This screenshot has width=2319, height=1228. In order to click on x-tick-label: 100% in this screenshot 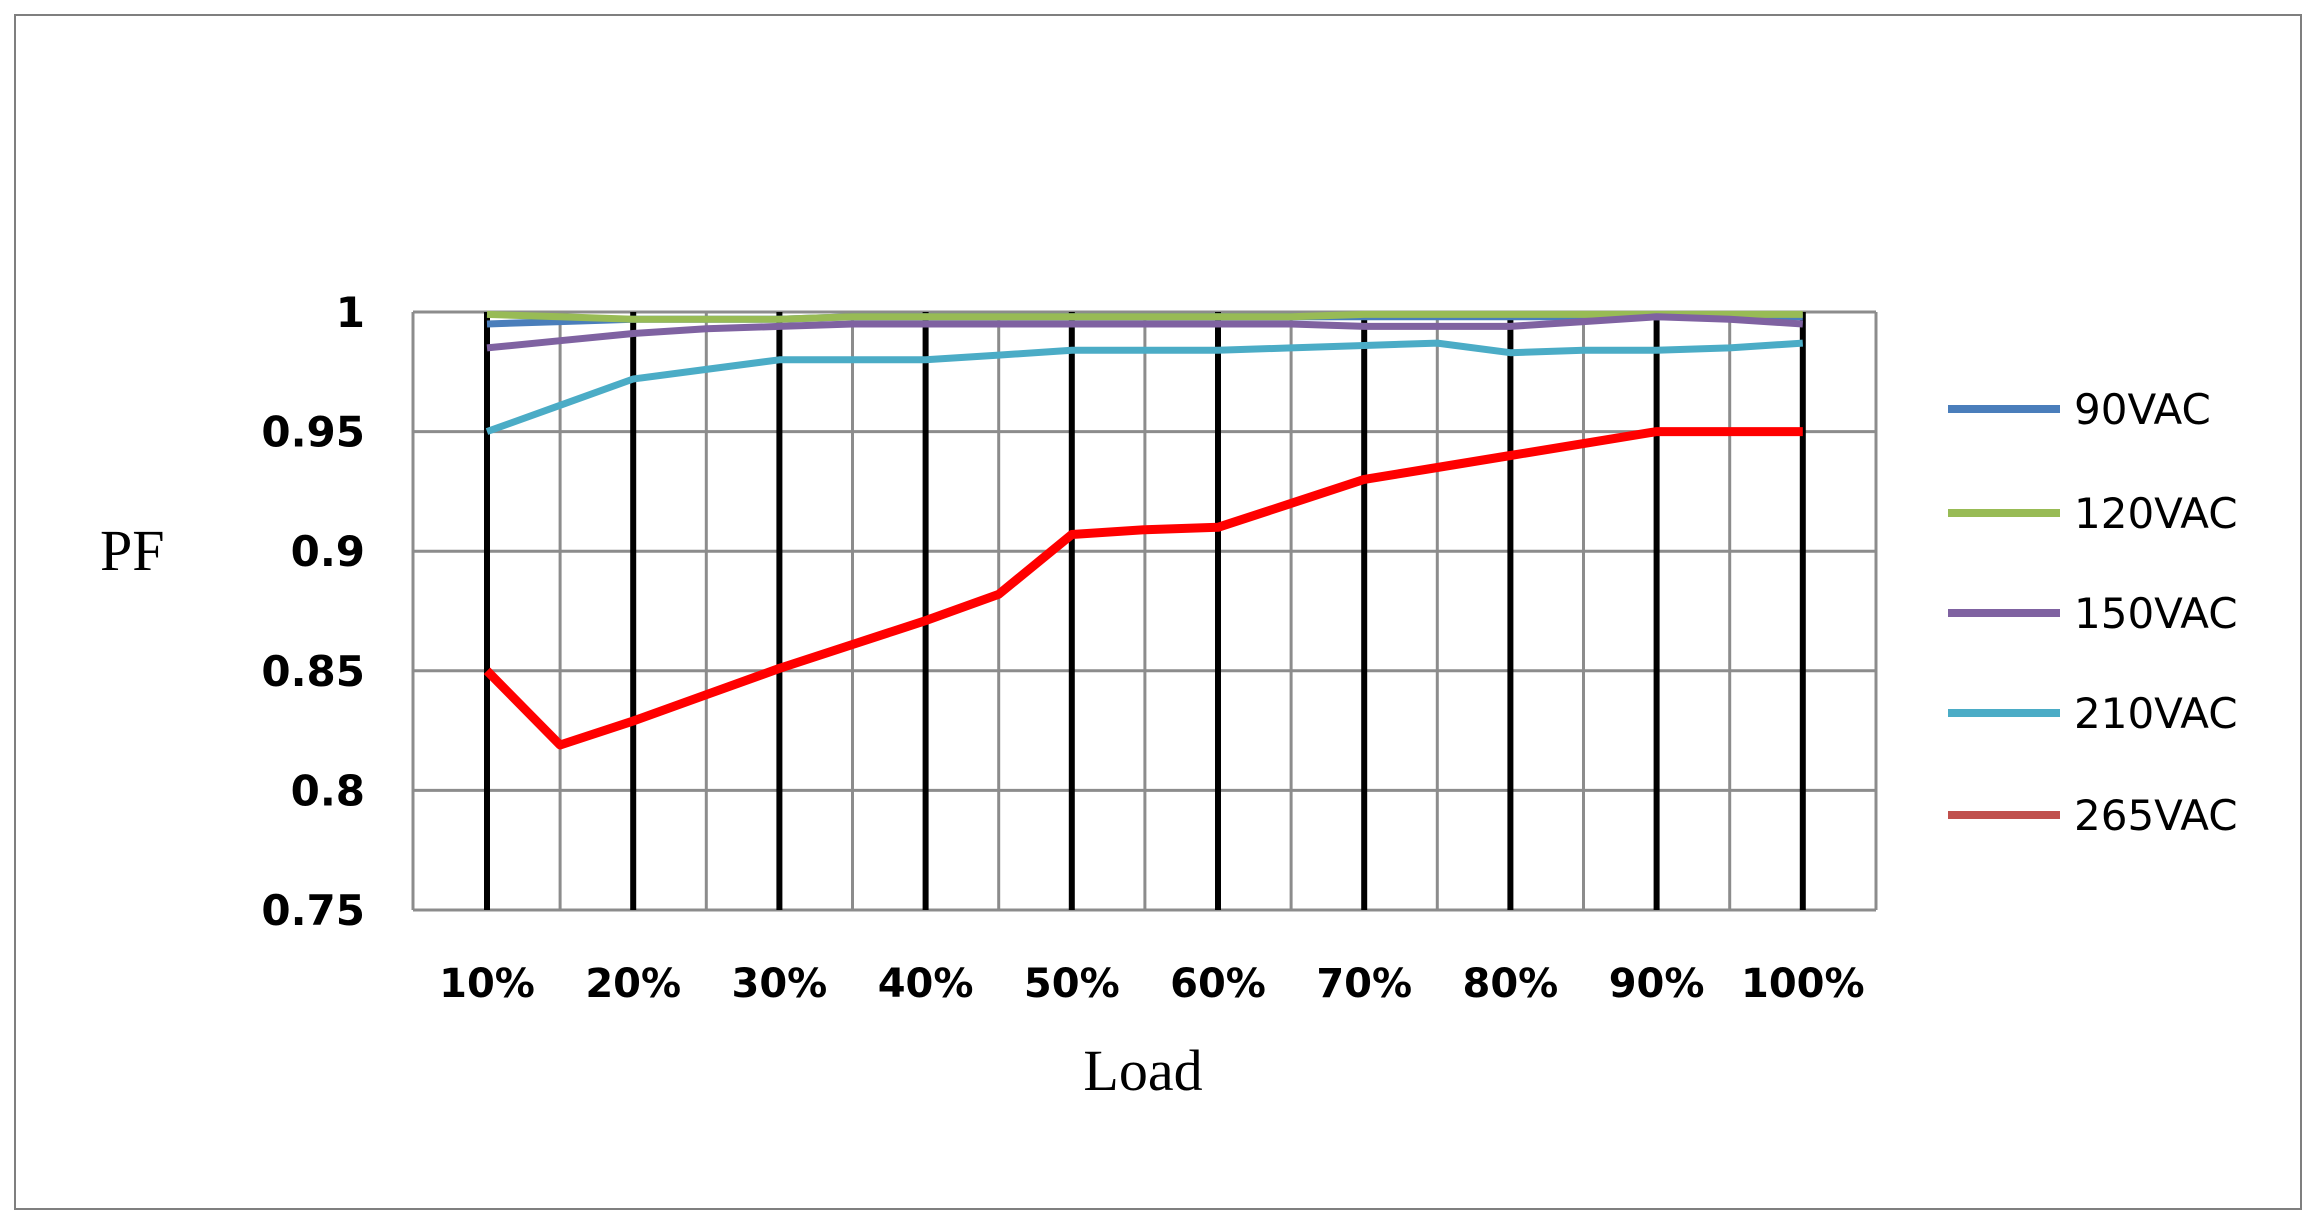, I will do `click(1803, 984)`.